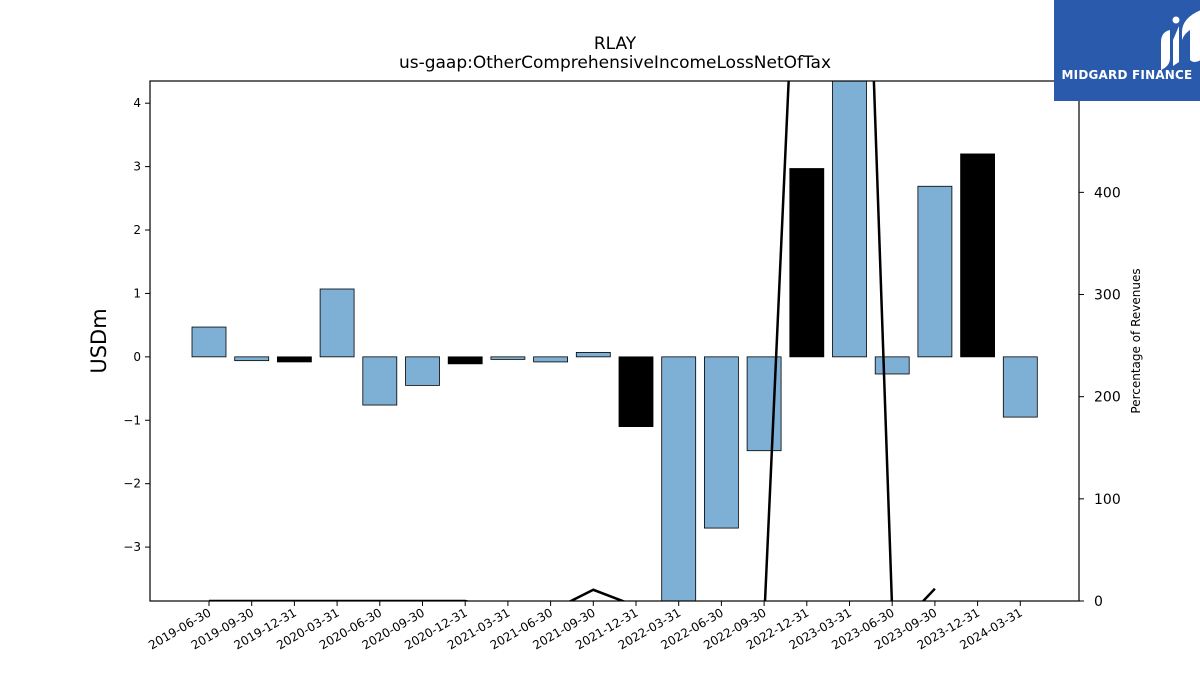 This screenshot has width=1200, height=675. What do you see at coordinates (132, 484) in the screenshot?
I see `y-tick-label: −2` at bounding box center [132, 484].